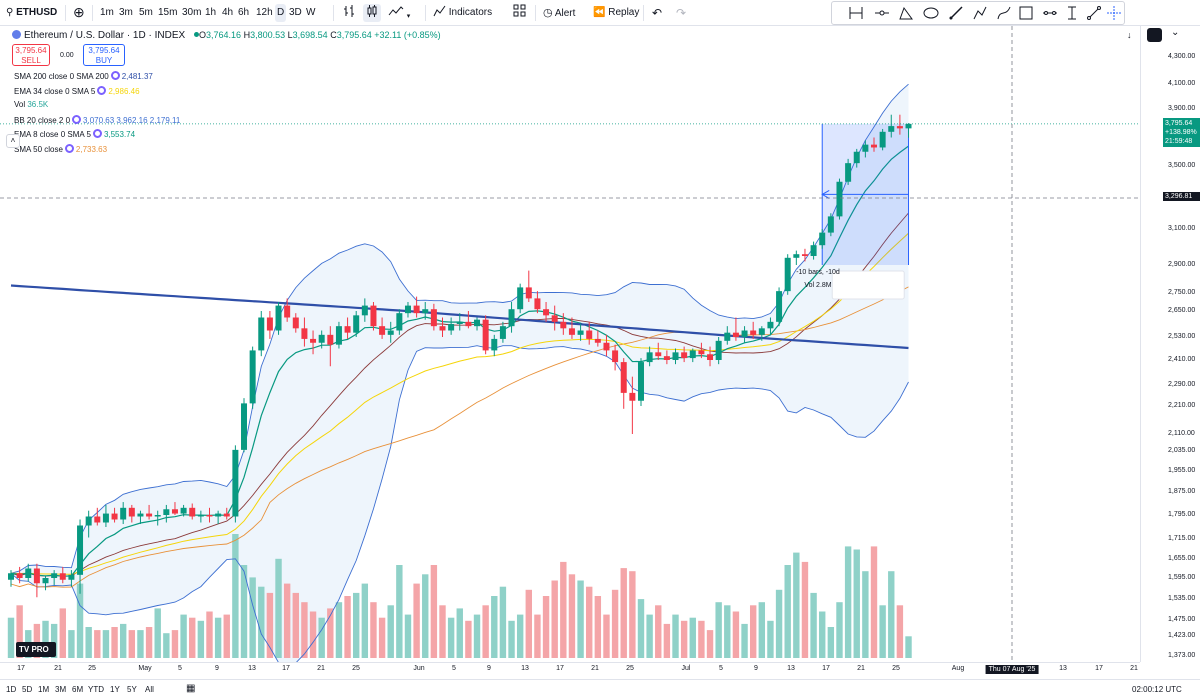  What do you see at coordinates (462, 13) in the screenshot?
I see `indicators-button: Indicators` at bounding box center [462, 13].